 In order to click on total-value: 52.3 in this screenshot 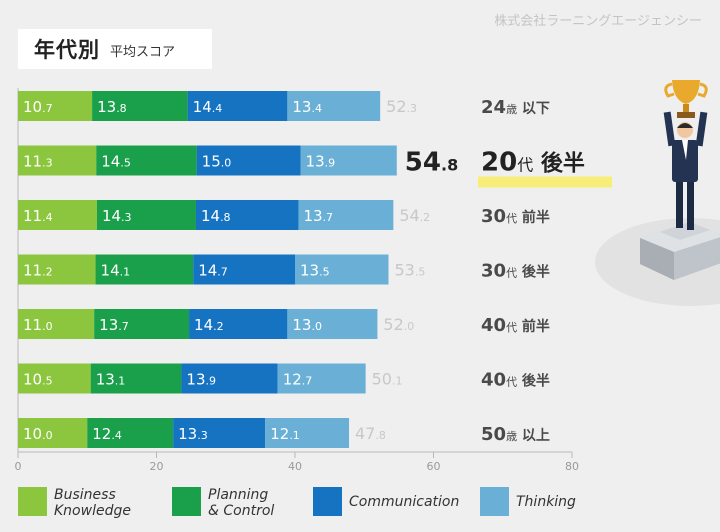, I will do `click(401, 106)`.